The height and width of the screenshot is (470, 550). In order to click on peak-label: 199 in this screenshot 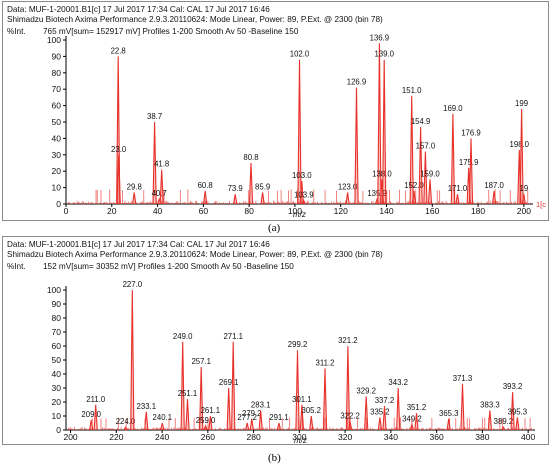, I will do `click(521, 103)`.